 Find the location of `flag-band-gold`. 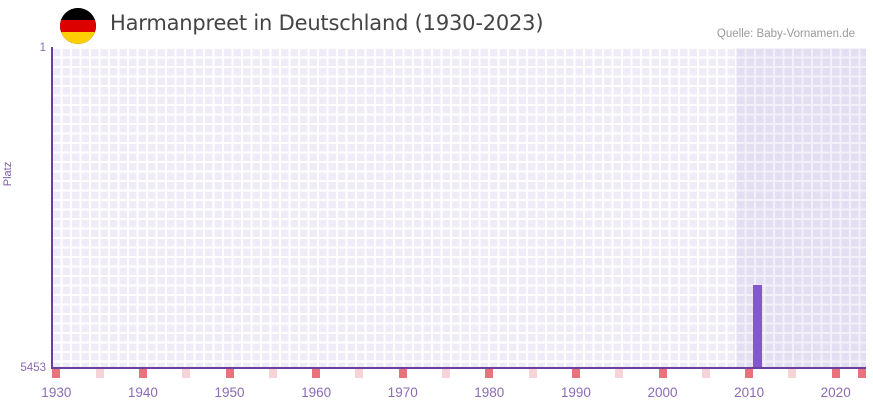

flag-band-gold is located at coordinates (78, 37).